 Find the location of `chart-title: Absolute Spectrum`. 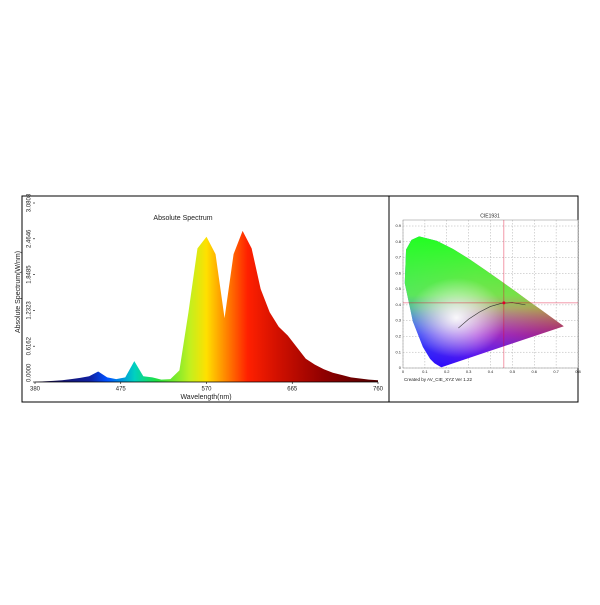

chart-title: Absolute Spectrum is located at coordinates (182, 218).